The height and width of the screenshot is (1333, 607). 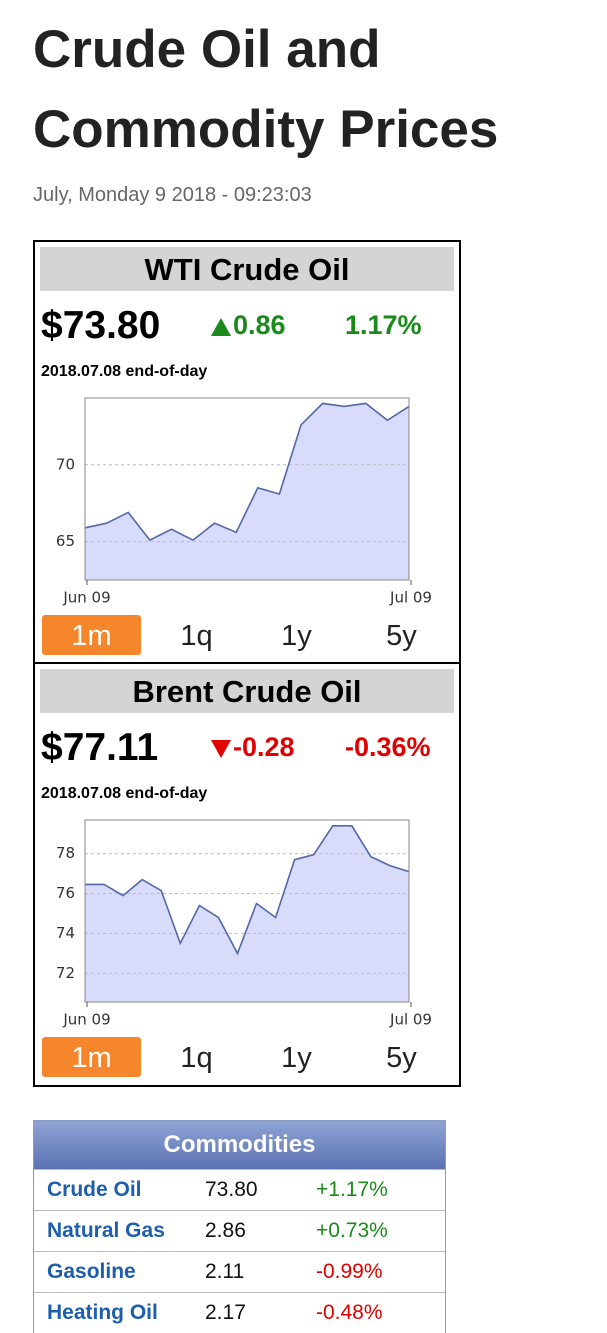 I want to click on change-percent: -0.36%, so click(x=388, y=747).